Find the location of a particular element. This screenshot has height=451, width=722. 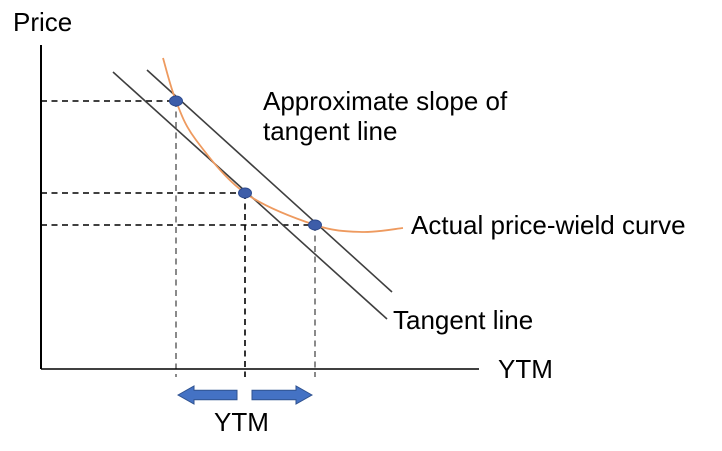

y-axis-label: Price is located at coordinates (43, 22).